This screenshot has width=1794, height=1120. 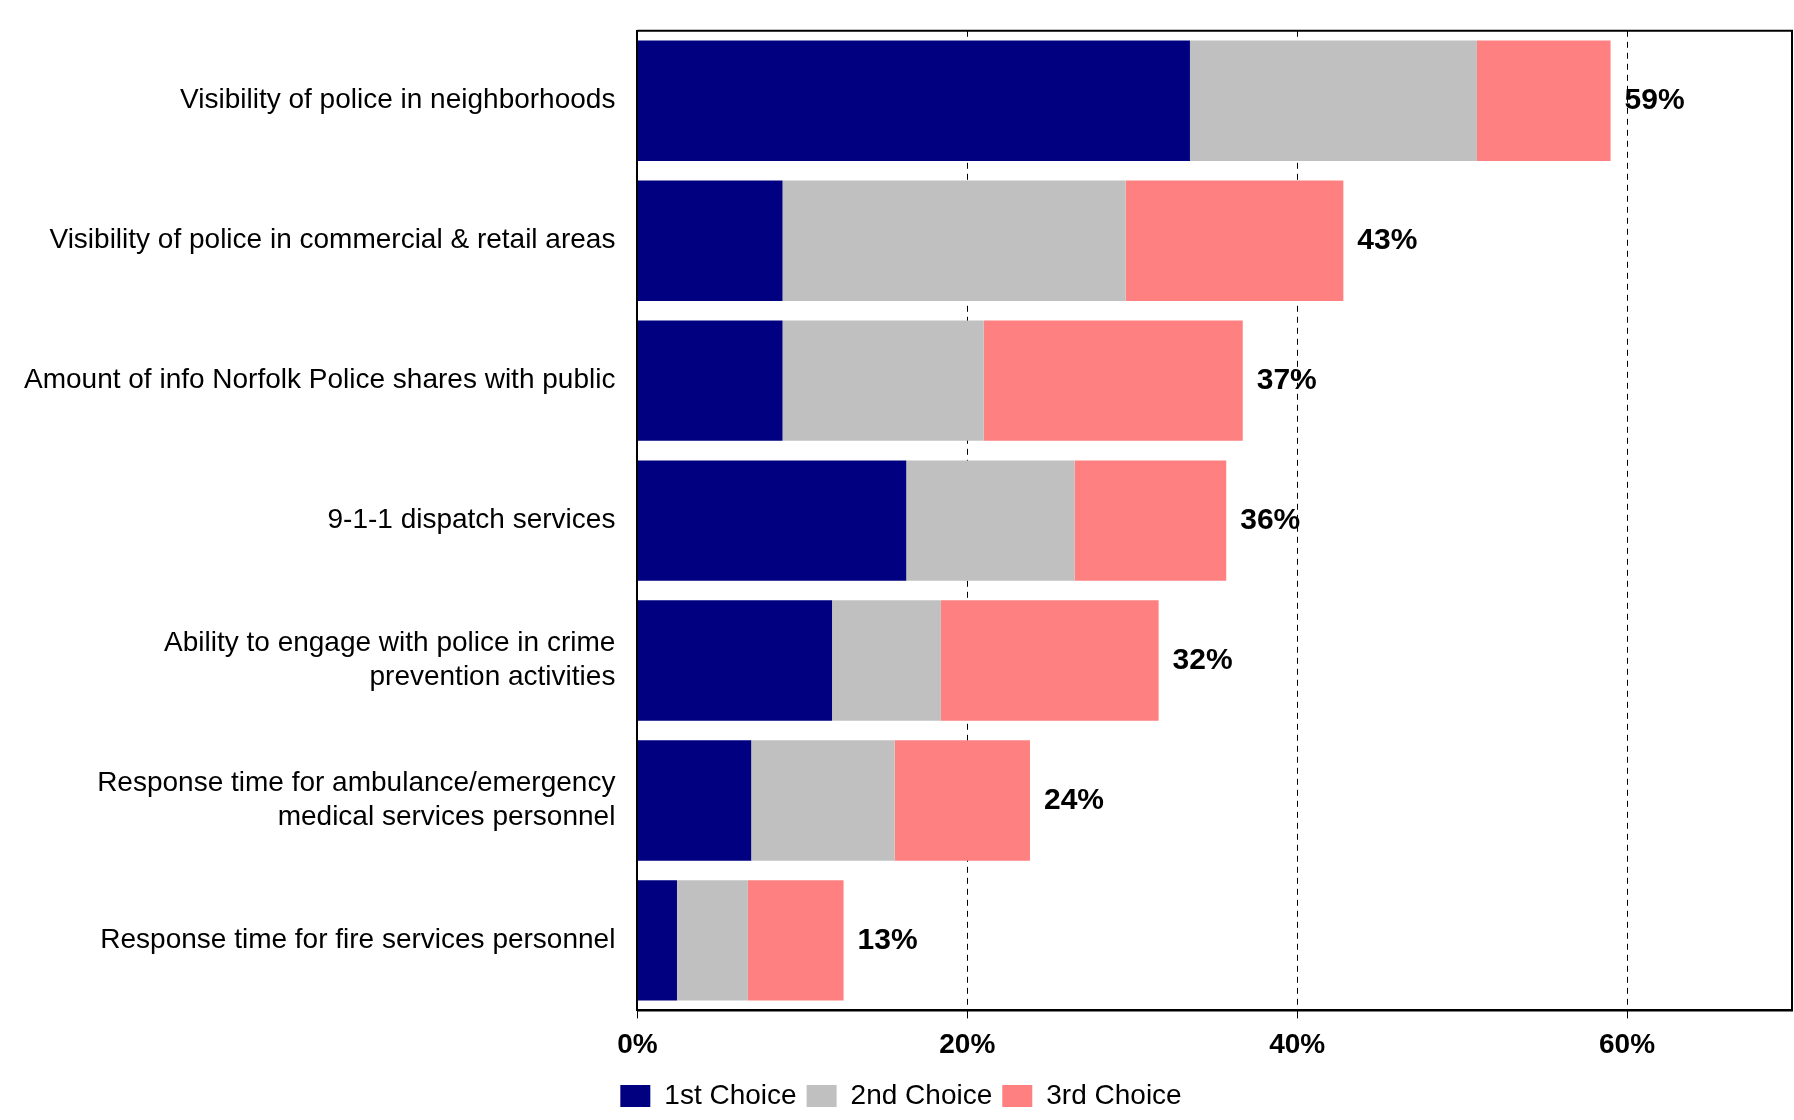 I want to click on x-tick-label: 40%, so click(x=1297, y=1043).